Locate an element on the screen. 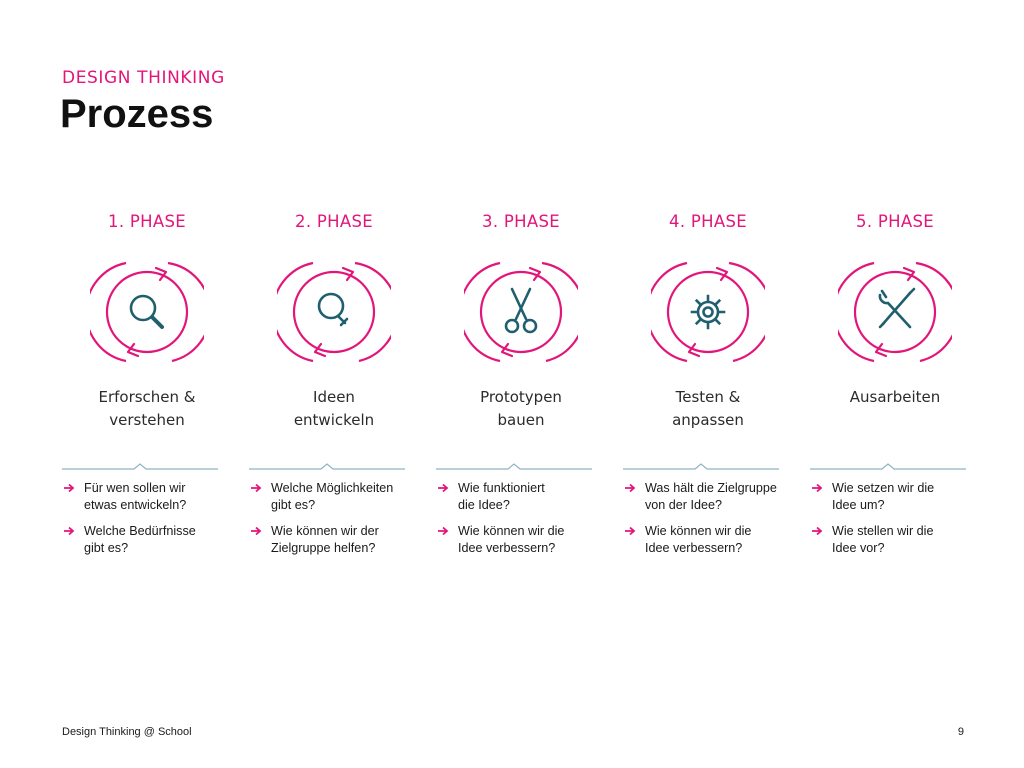 The width and height of the screenshot is (1024, 768). slide-title: Prozess is located at coordinates (137, 114).